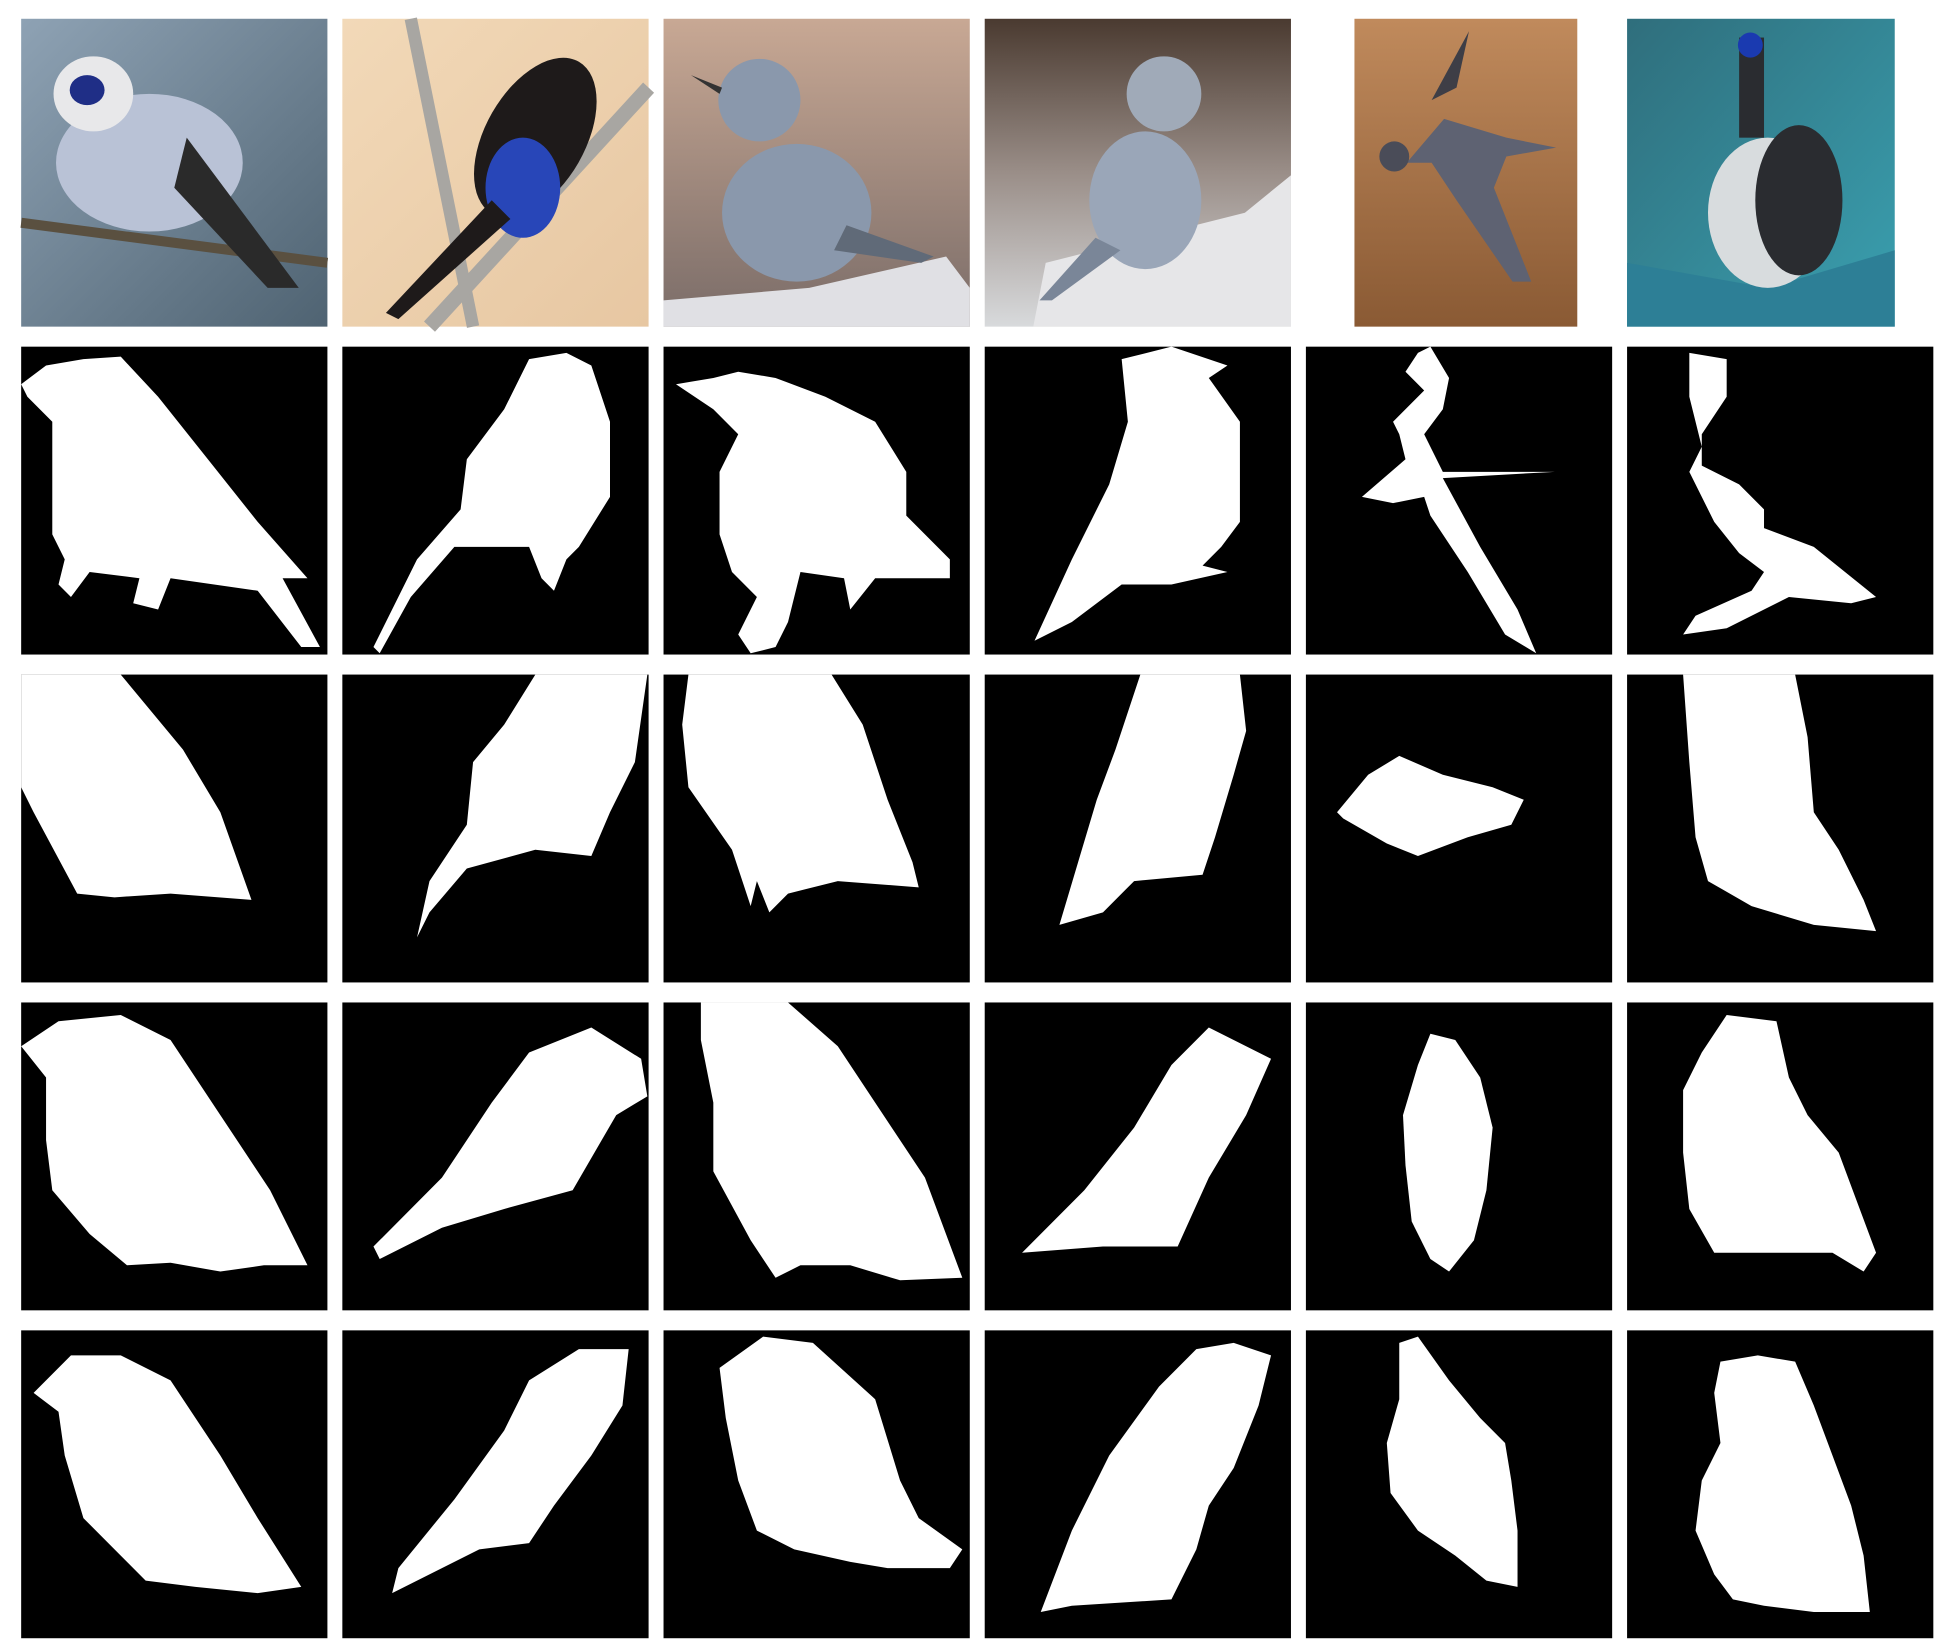 Image resolution: width=1952 pixels, height=1652 pixels. What do you see at coordinates (1137, 172) in the screenshot?
I see `photo-rock-wren` at bounding box center [1137, 172].